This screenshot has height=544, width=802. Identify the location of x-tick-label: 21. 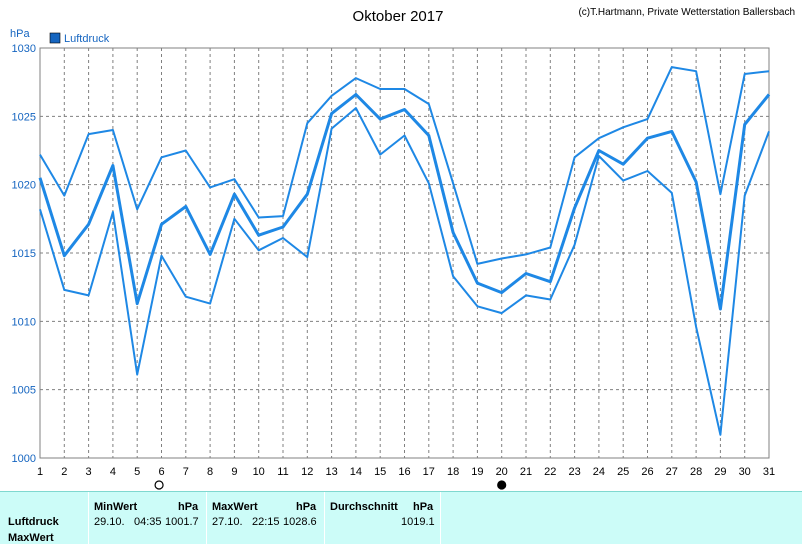
(526, 472).